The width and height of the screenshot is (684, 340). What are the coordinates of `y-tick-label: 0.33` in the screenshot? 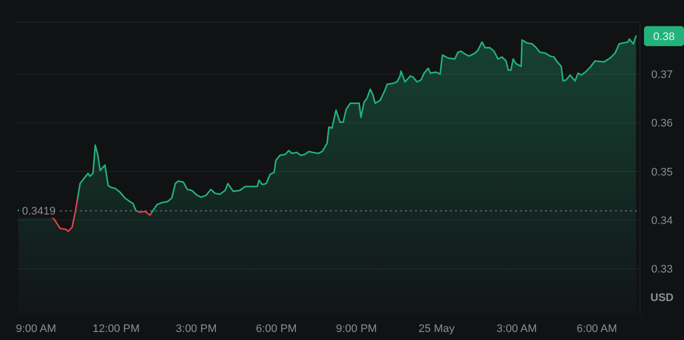 It's located at (662, 270).